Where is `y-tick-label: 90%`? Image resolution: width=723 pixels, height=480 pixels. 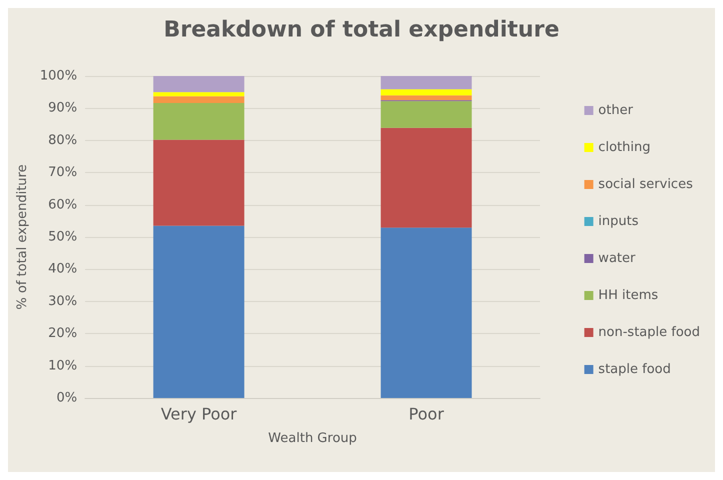 y-tick-label: 90% is located at coordinates (63, 108).